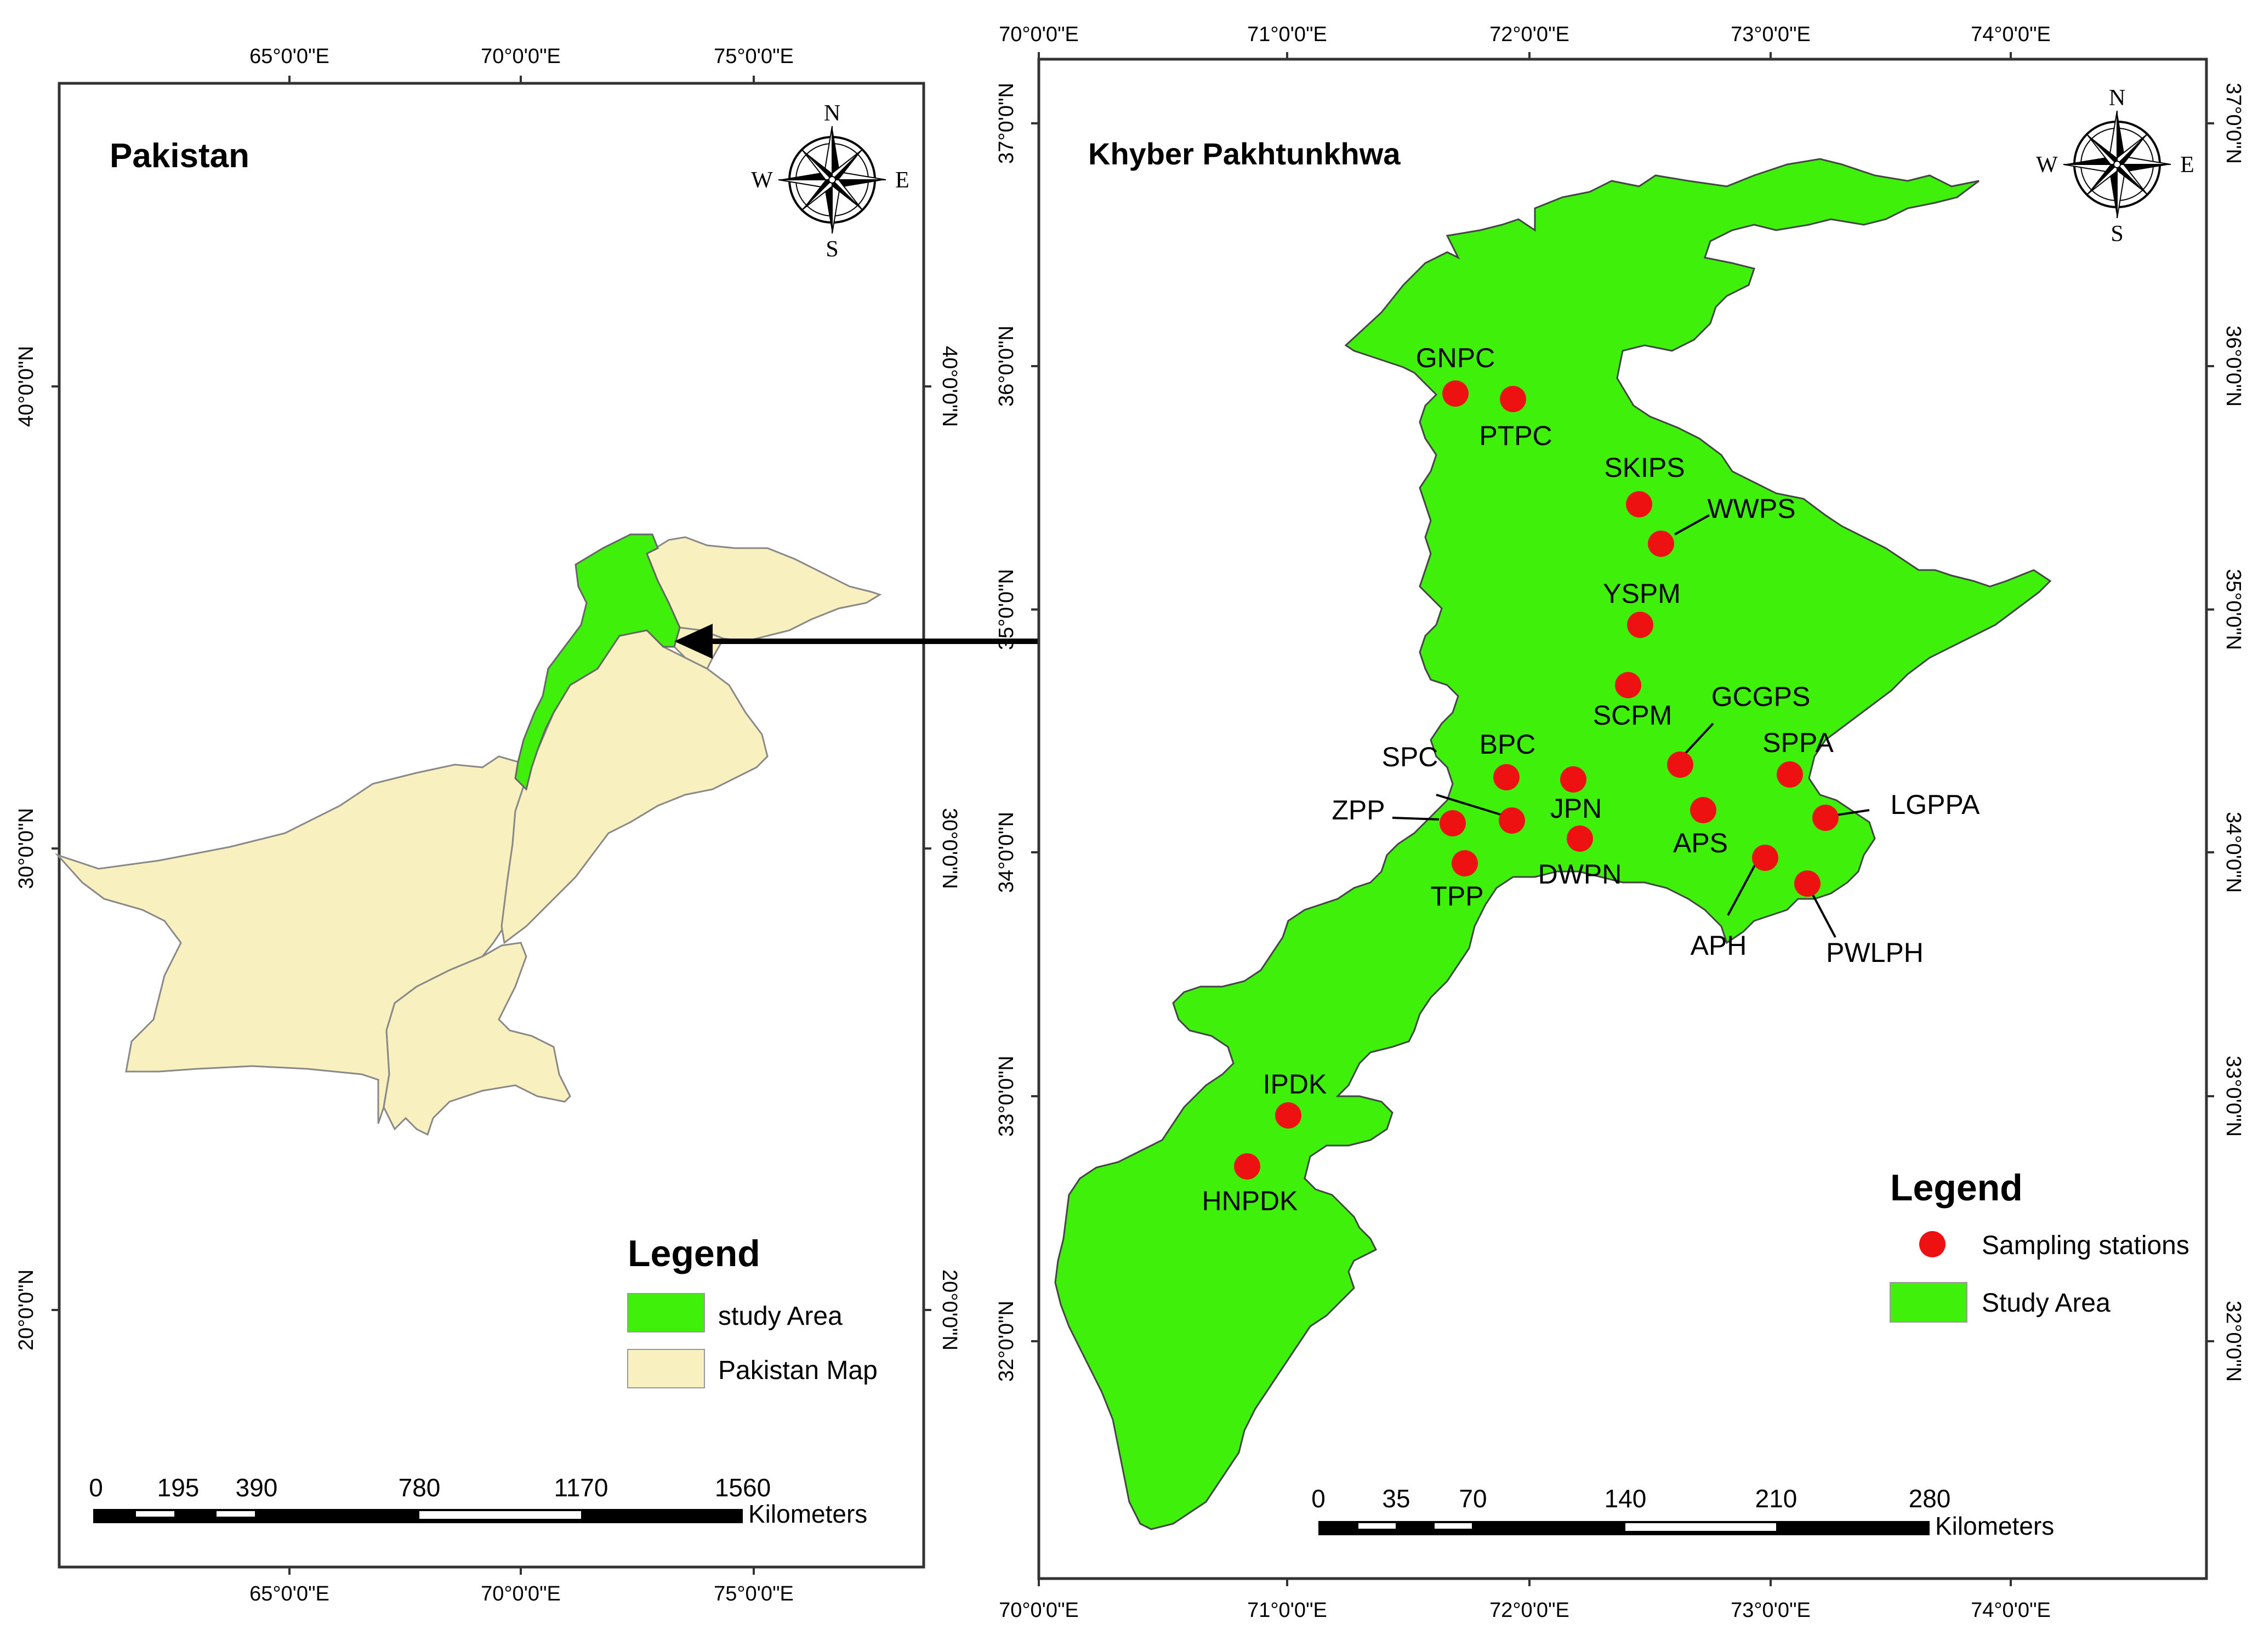  What do you see at coordinates (1039, 1611) in the screenshot?
I see `right-bottom-tick-label: 70°0'0"E` at bounding box center [1039, 1611].